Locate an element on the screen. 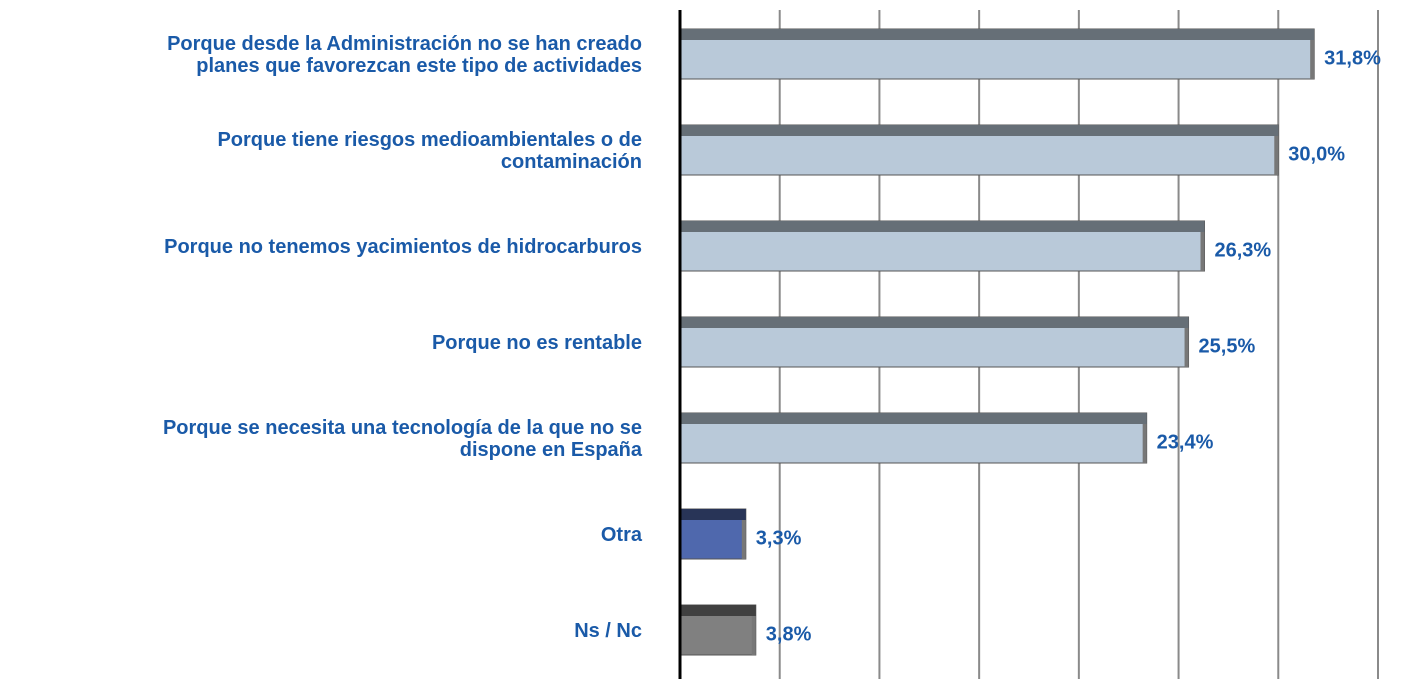 The height and width of the screenshot is (679, 1421). value-label: 25,5% is located at coordinates (1227, 346).